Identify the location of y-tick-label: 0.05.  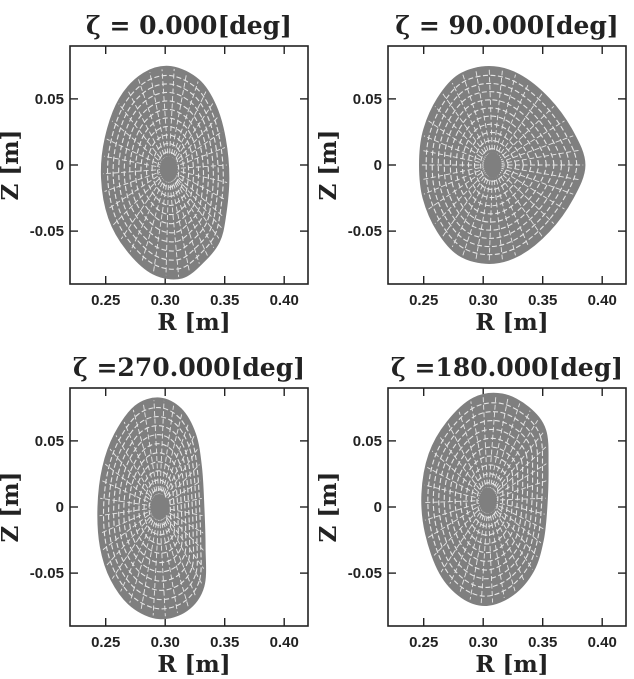
(49, 441).